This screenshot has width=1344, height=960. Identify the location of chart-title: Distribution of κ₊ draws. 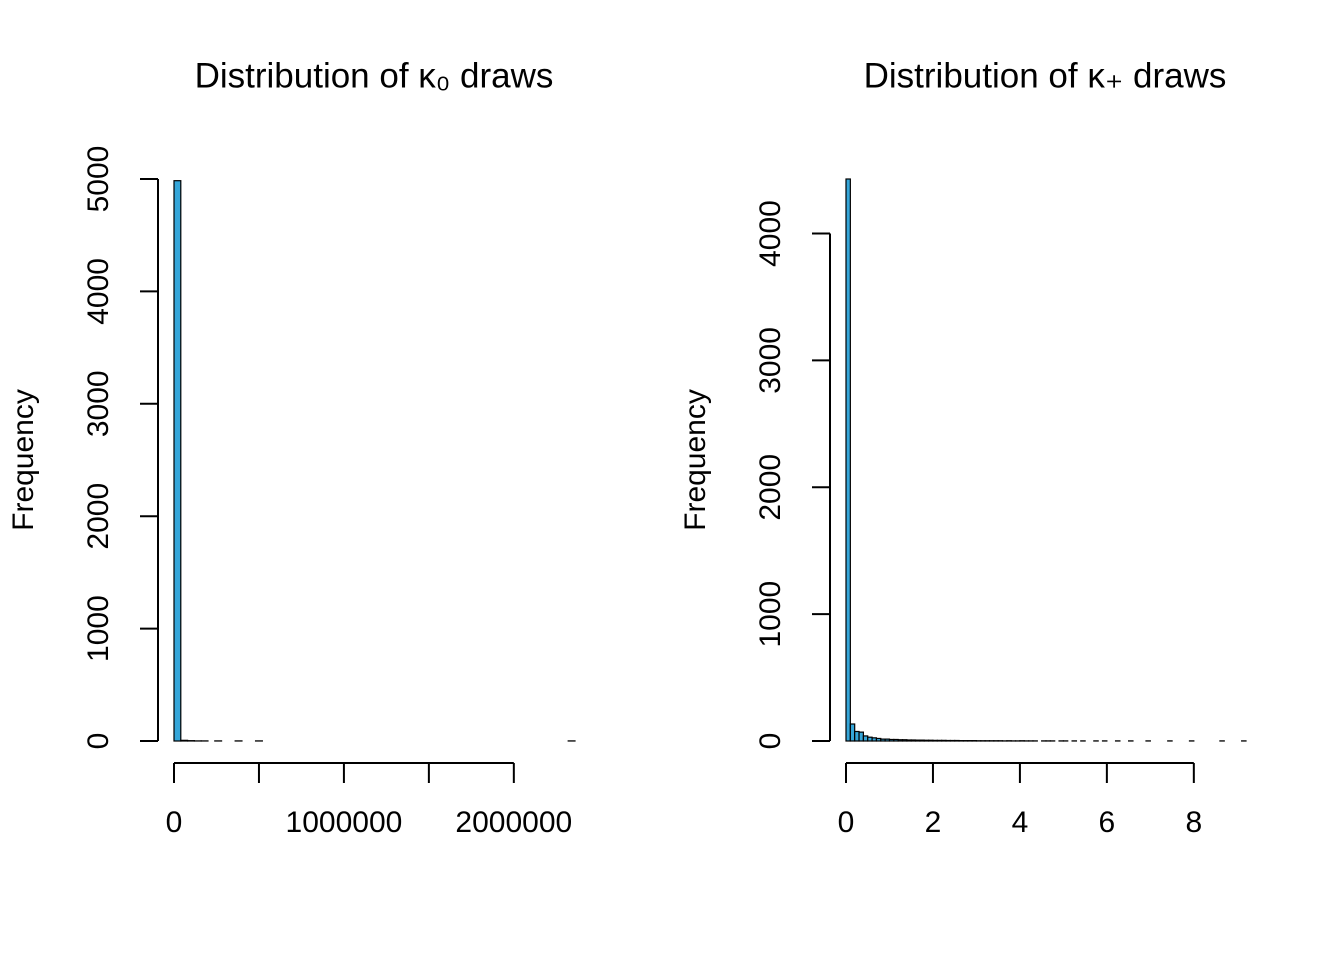
(1045, 75).